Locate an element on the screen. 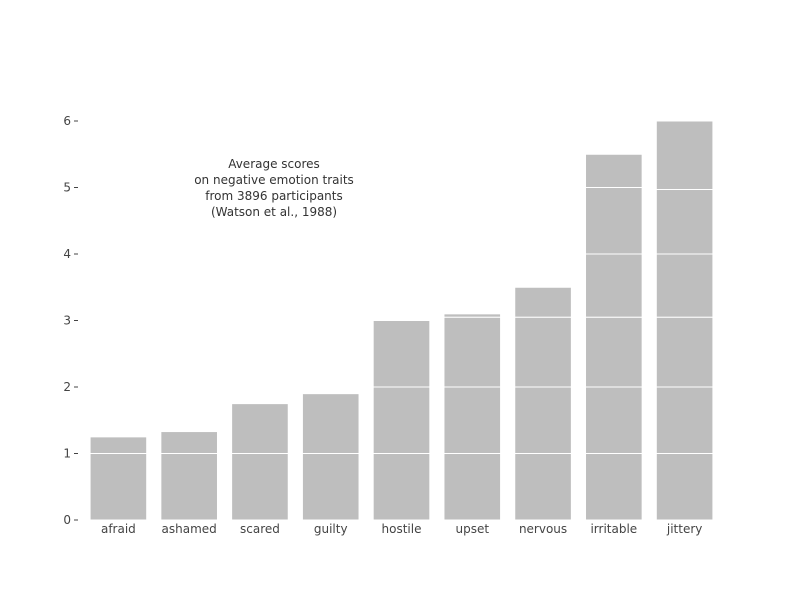  annotation-line: (Watson et al., 1988) is located at coordinates (274, 212).